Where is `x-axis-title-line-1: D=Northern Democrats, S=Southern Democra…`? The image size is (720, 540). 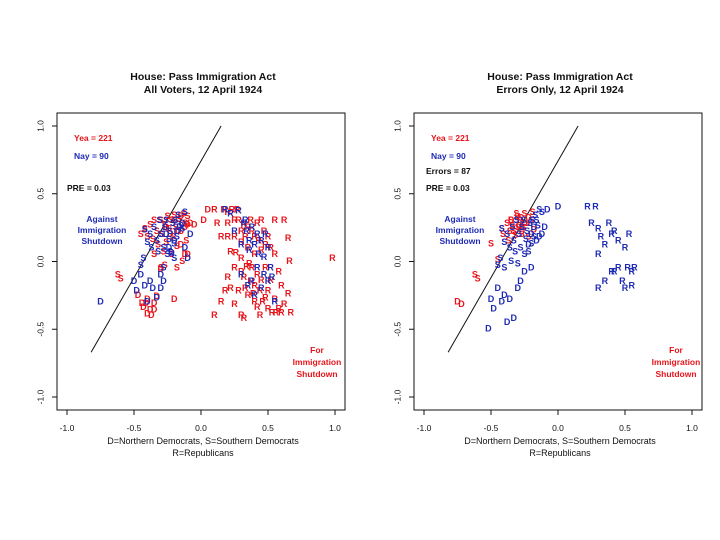
x-axis-title-line-1: D=Northern Democrats, S=Southern Democra… is located at coordinates (560, 441).